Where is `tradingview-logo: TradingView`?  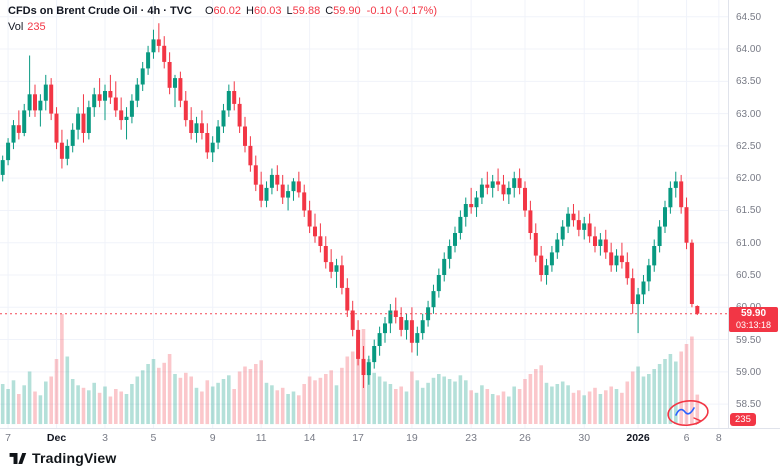
tradingview-logo: TradingView is located at coordinates (62, 458).